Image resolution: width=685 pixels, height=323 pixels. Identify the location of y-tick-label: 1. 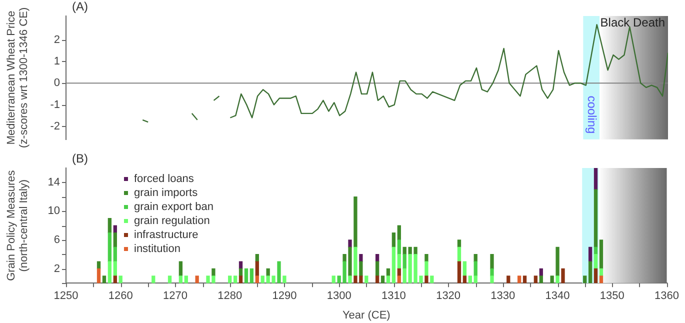
(57, 61).